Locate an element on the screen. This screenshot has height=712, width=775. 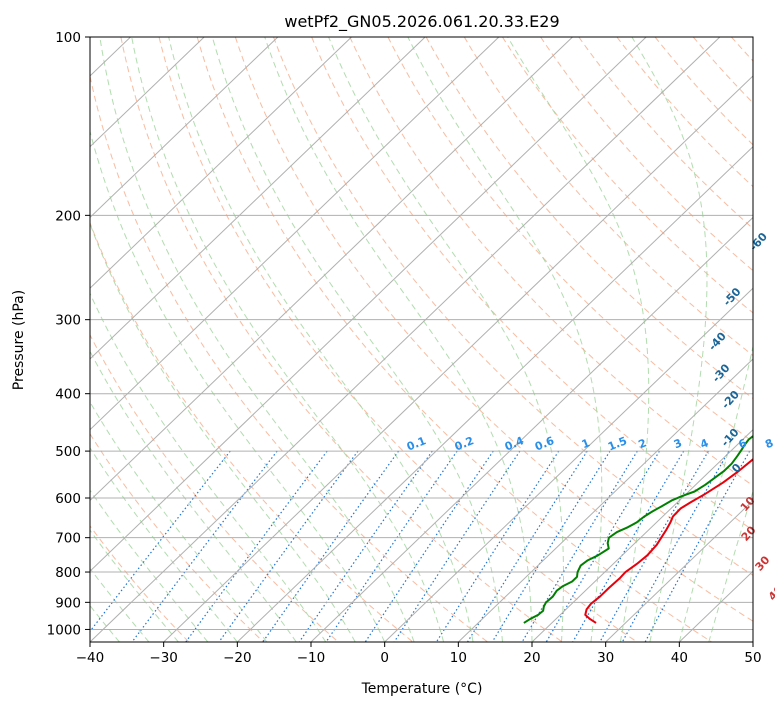
y-tick-label: 900 is located at coordinates (68, 603).